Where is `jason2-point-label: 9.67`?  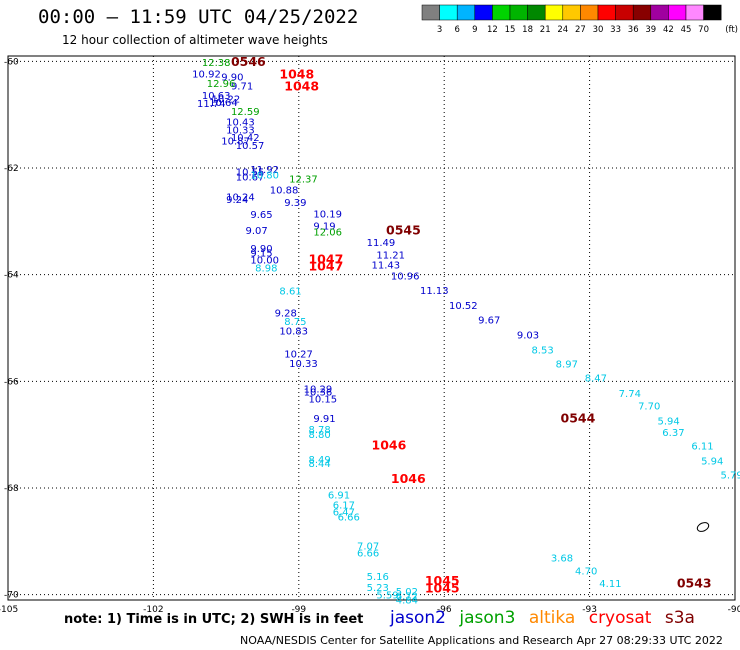 jason2-point-label: 9.67 is located at coordinates (489, 320).